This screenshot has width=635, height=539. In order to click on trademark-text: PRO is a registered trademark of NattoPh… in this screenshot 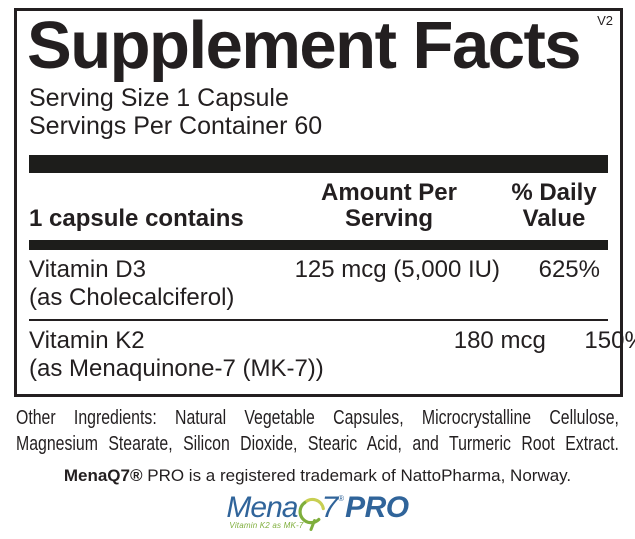, I will do `click(357, 475)`.